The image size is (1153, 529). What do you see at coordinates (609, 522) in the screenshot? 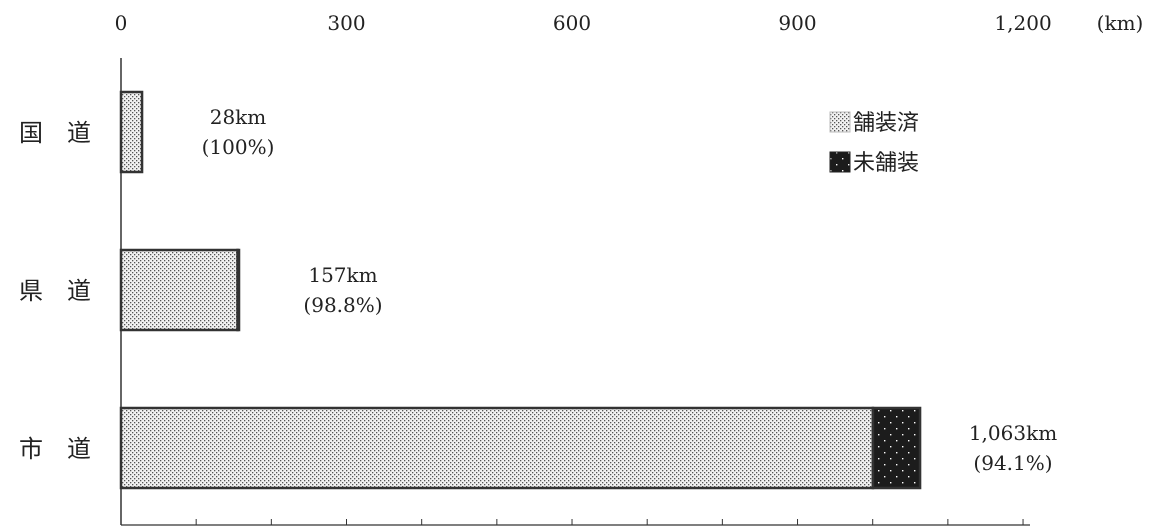
I see `x-axis-minor-ticks` at bounding box center [609, 522].